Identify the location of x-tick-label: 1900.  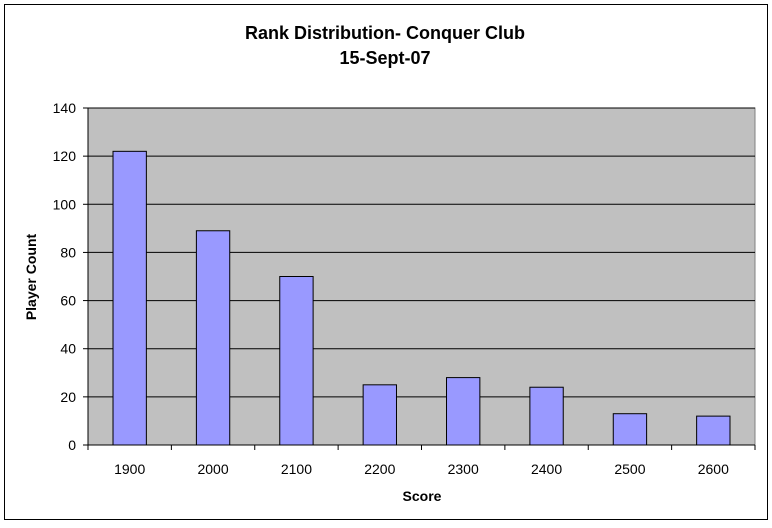
(129, 469).